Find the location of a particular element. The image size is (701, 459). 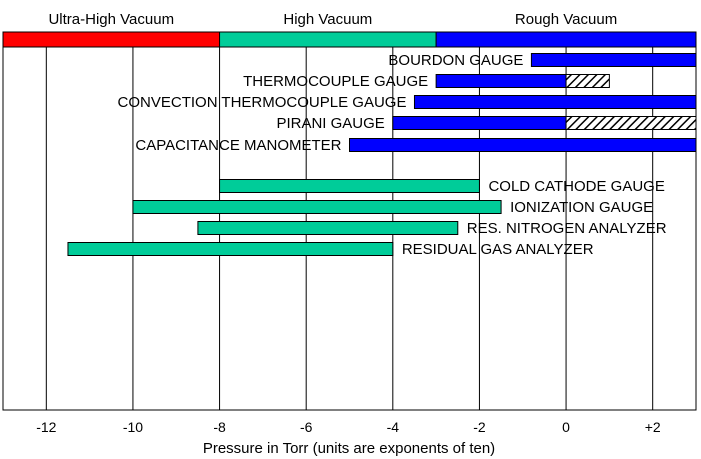

range-label-1: High Vacuum is located at coordinates (327, 19).